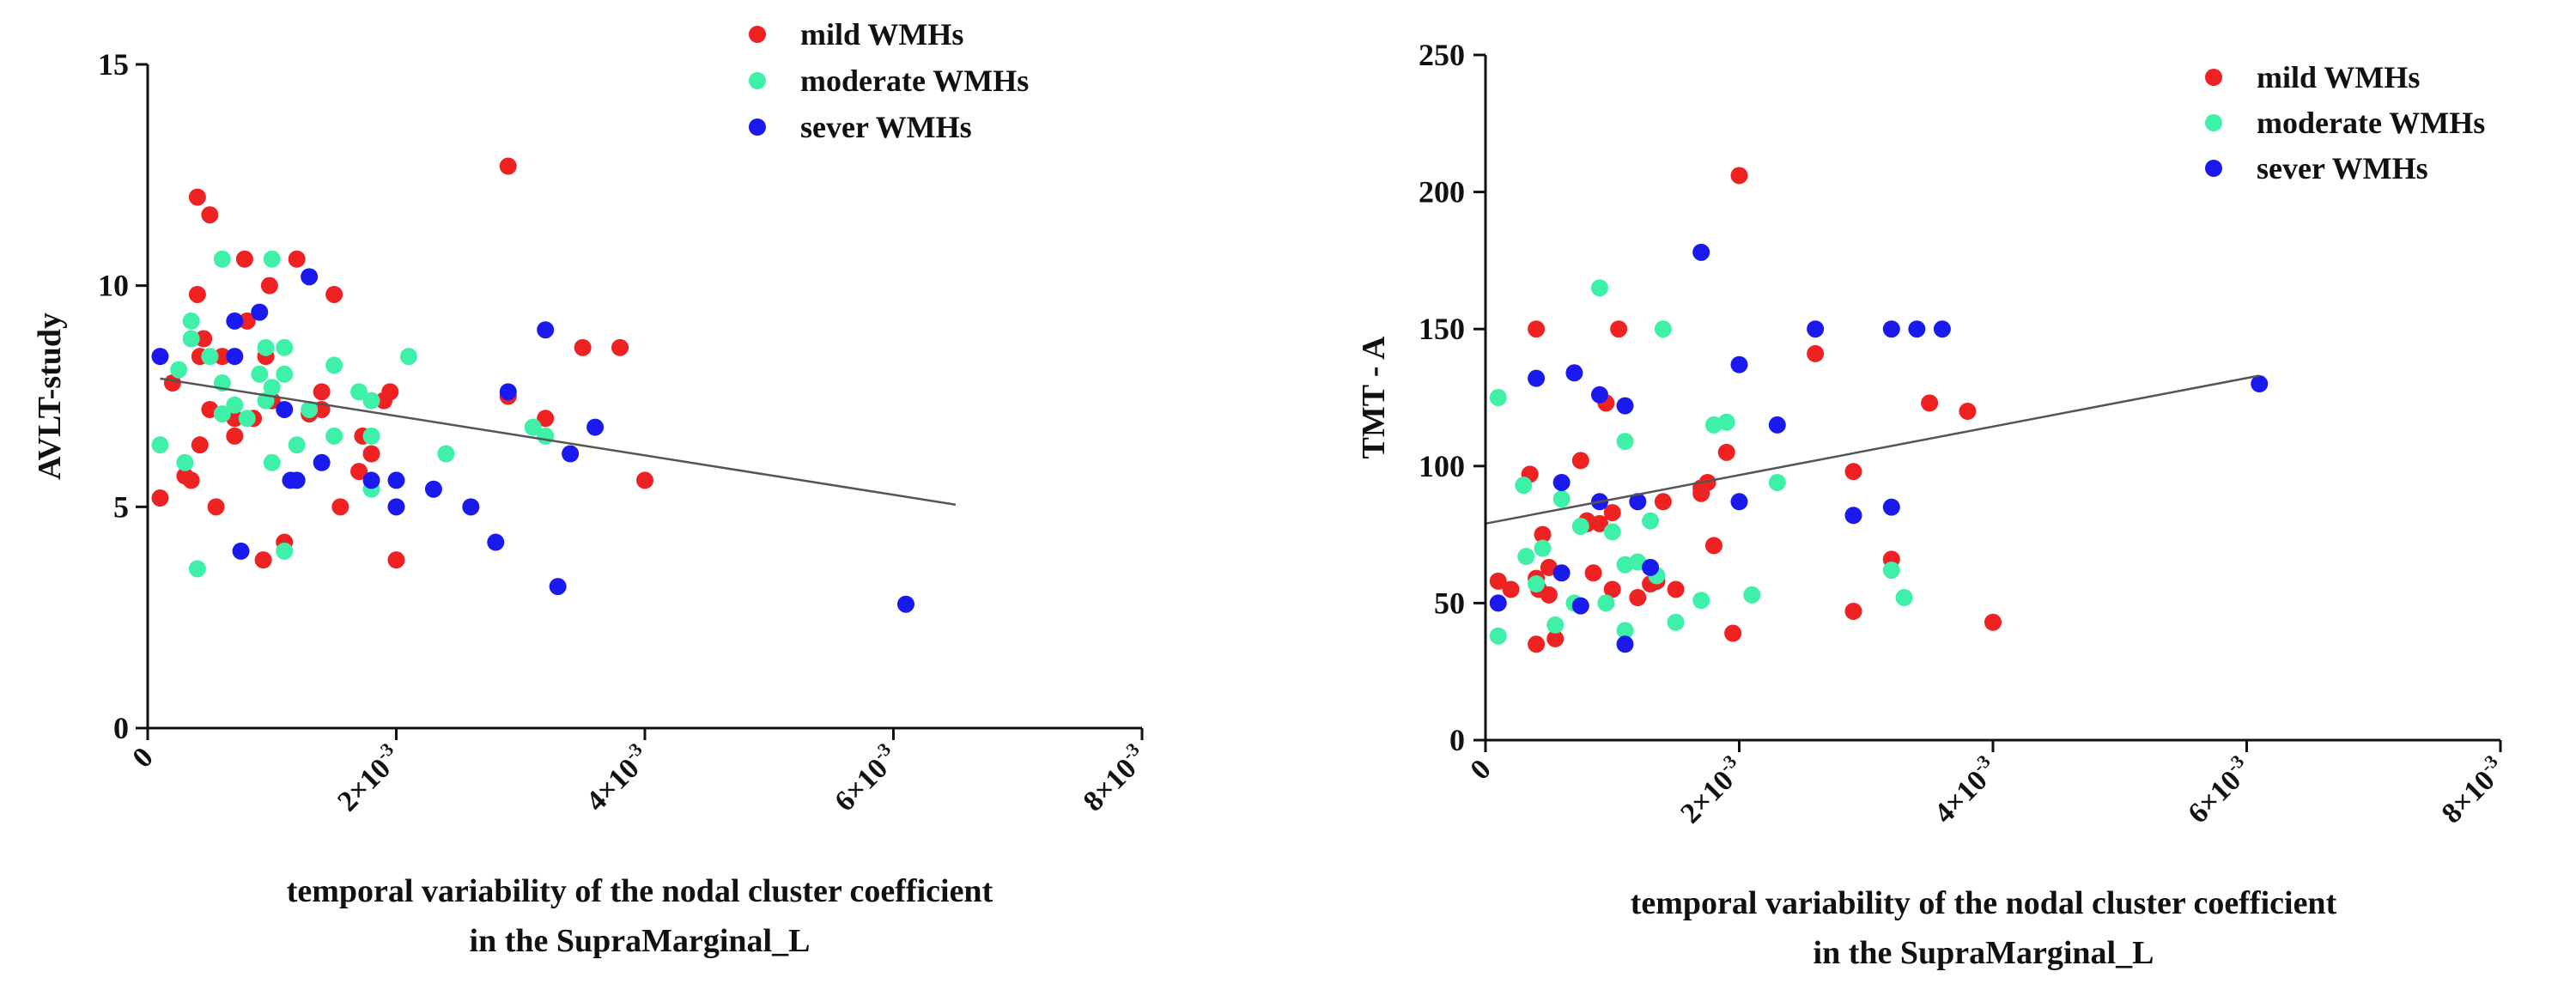 This screenshot has height=1008, width=2576. Describe the element at coordinates (368, 778) in the screenshot. I see `svg-text: 2×10-3` at that location.